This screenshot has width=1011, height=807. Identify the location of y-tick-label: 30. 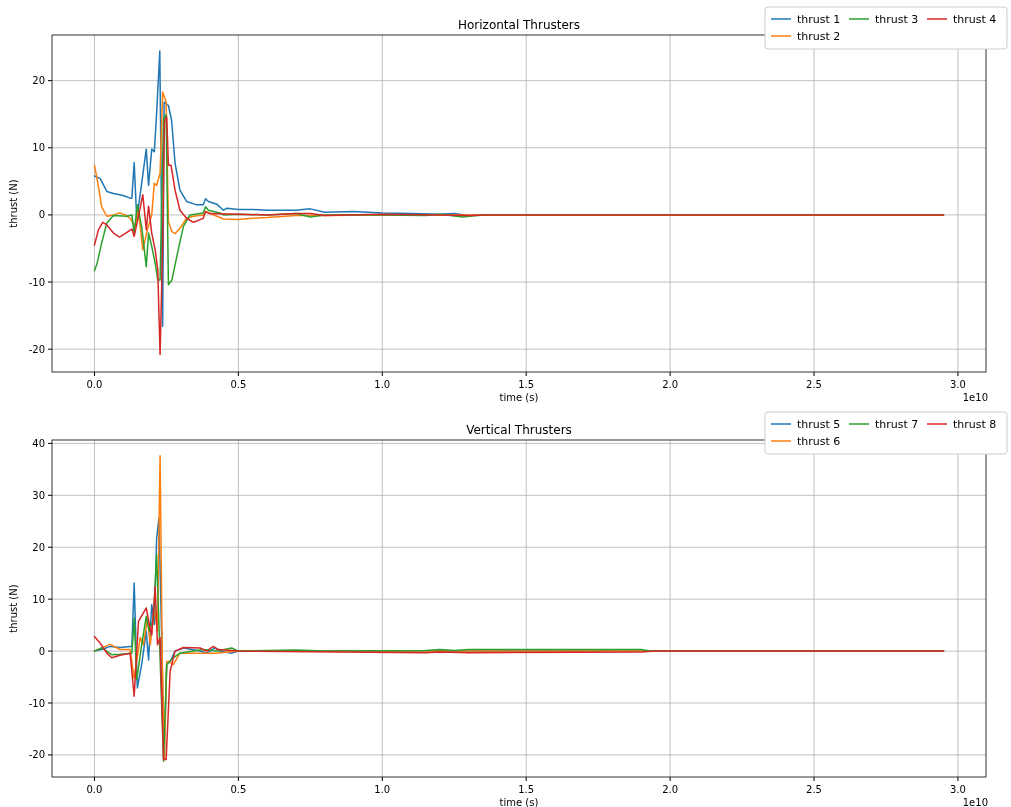
(38, 495).